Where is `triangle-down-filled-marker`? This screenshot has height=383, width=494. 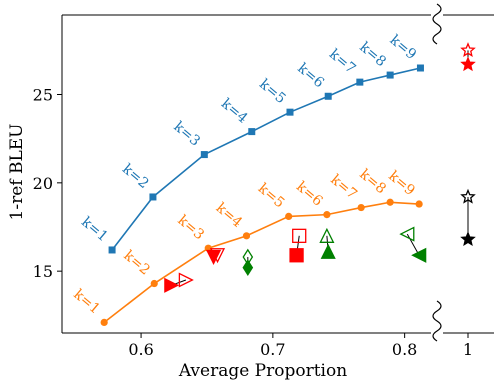 triangle-down-filled-marker is located at coordinates (214, 257).